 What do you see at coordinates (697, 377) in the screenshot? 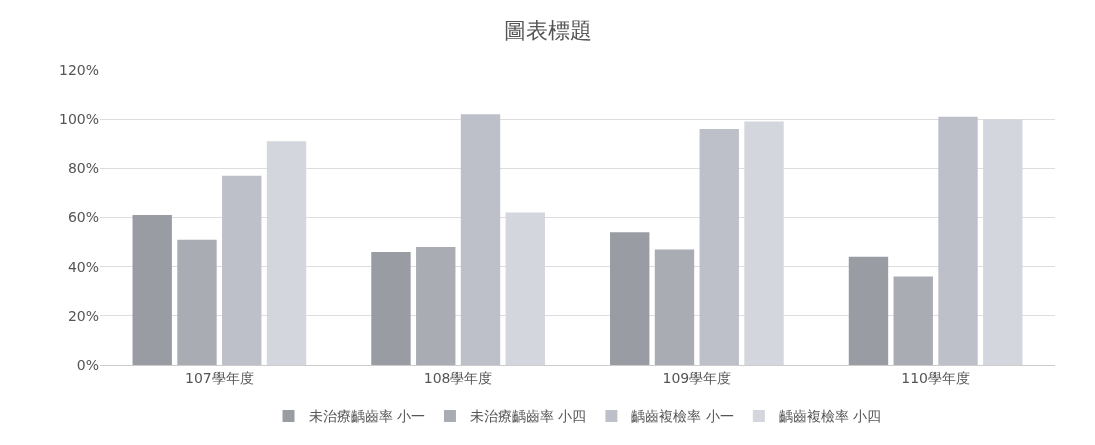
I see `x-tick-label: 109學年度` at bounding box center [697, 377].